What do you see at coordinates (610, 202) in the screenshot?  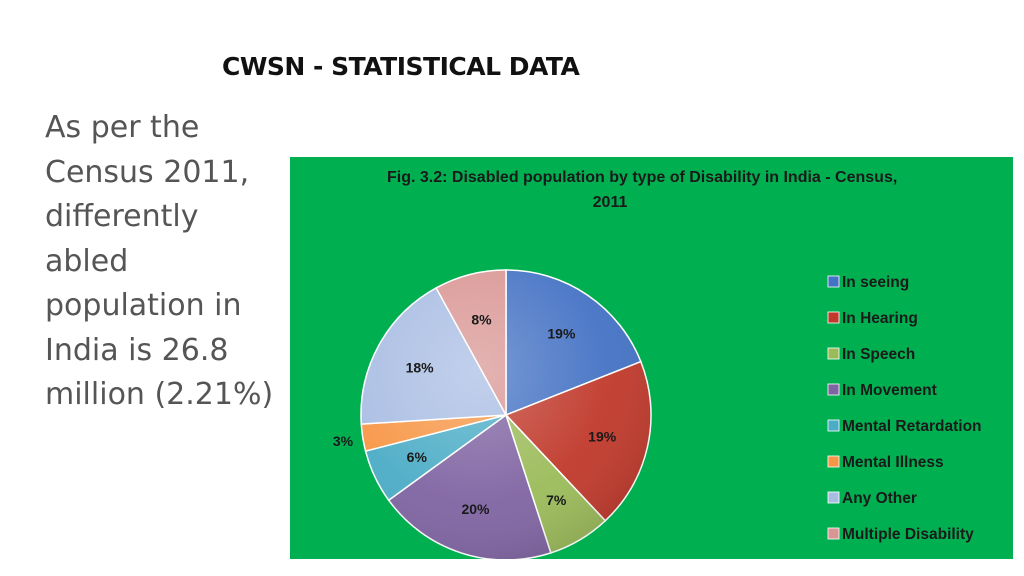 I see `chart-title-line2: 2011` at bounding box center [610, 202].